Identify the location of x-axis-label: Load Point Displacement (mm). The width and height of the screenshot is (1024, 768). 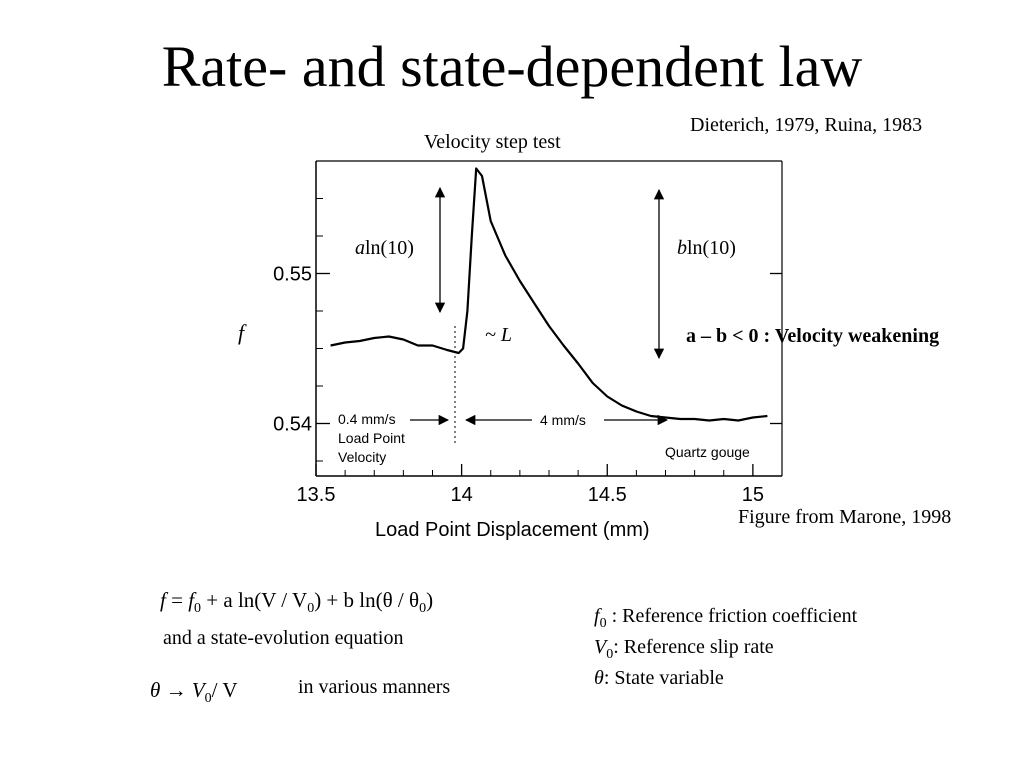
(512, 530).